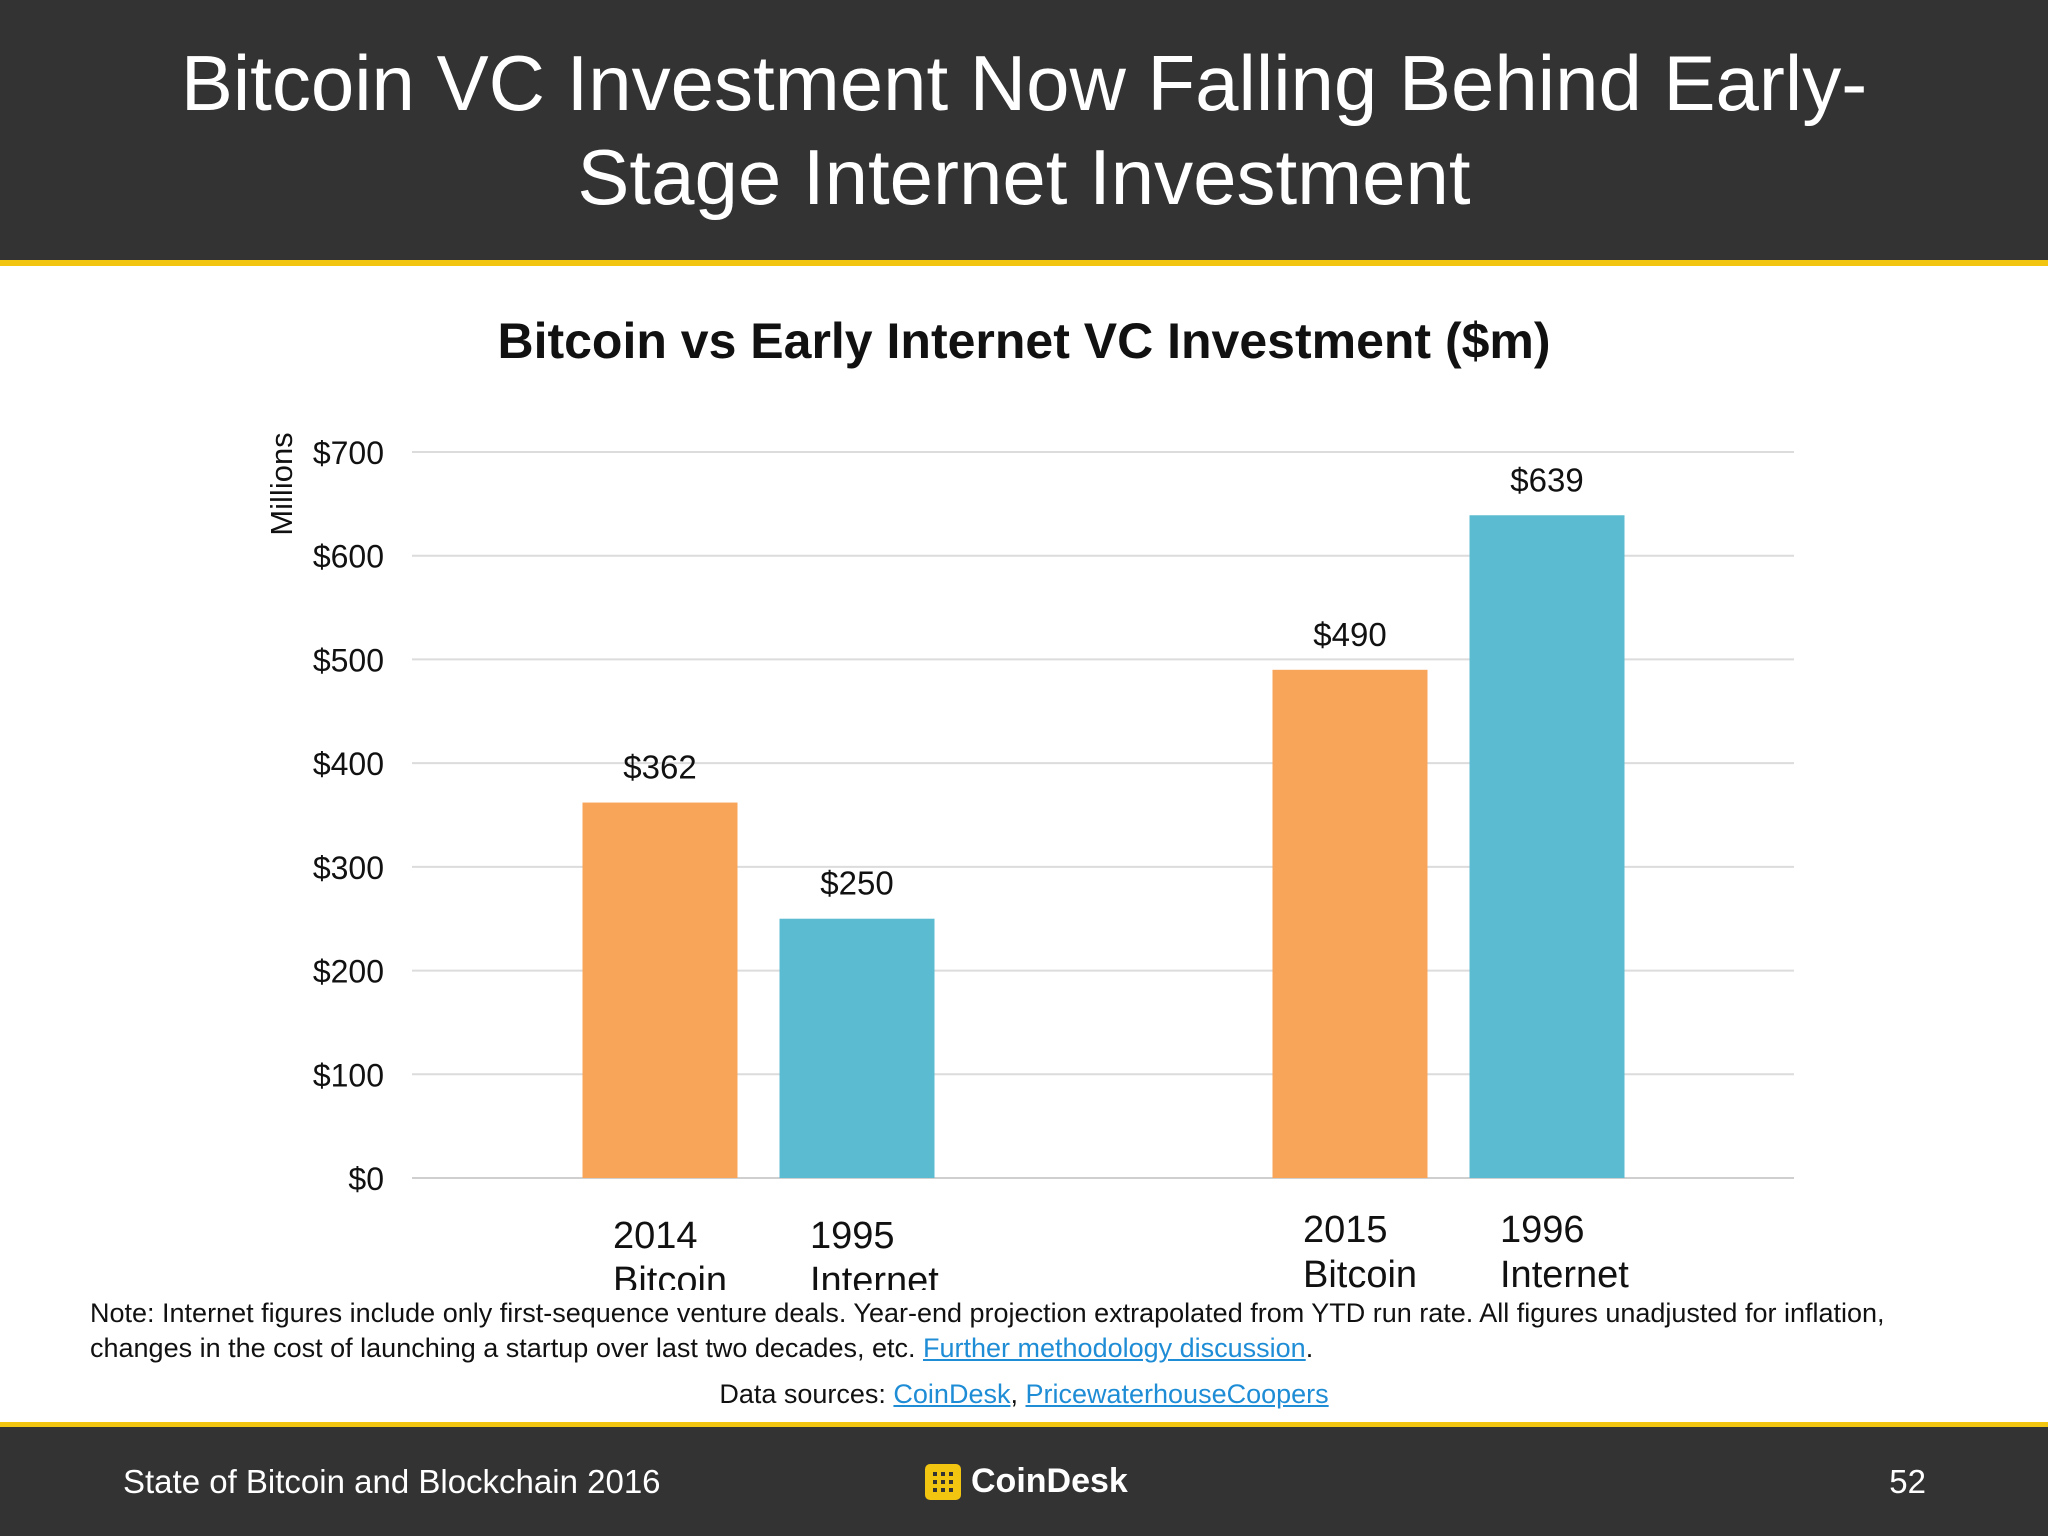  I want to click on category-label-year: 2014, so click(655, 1236).